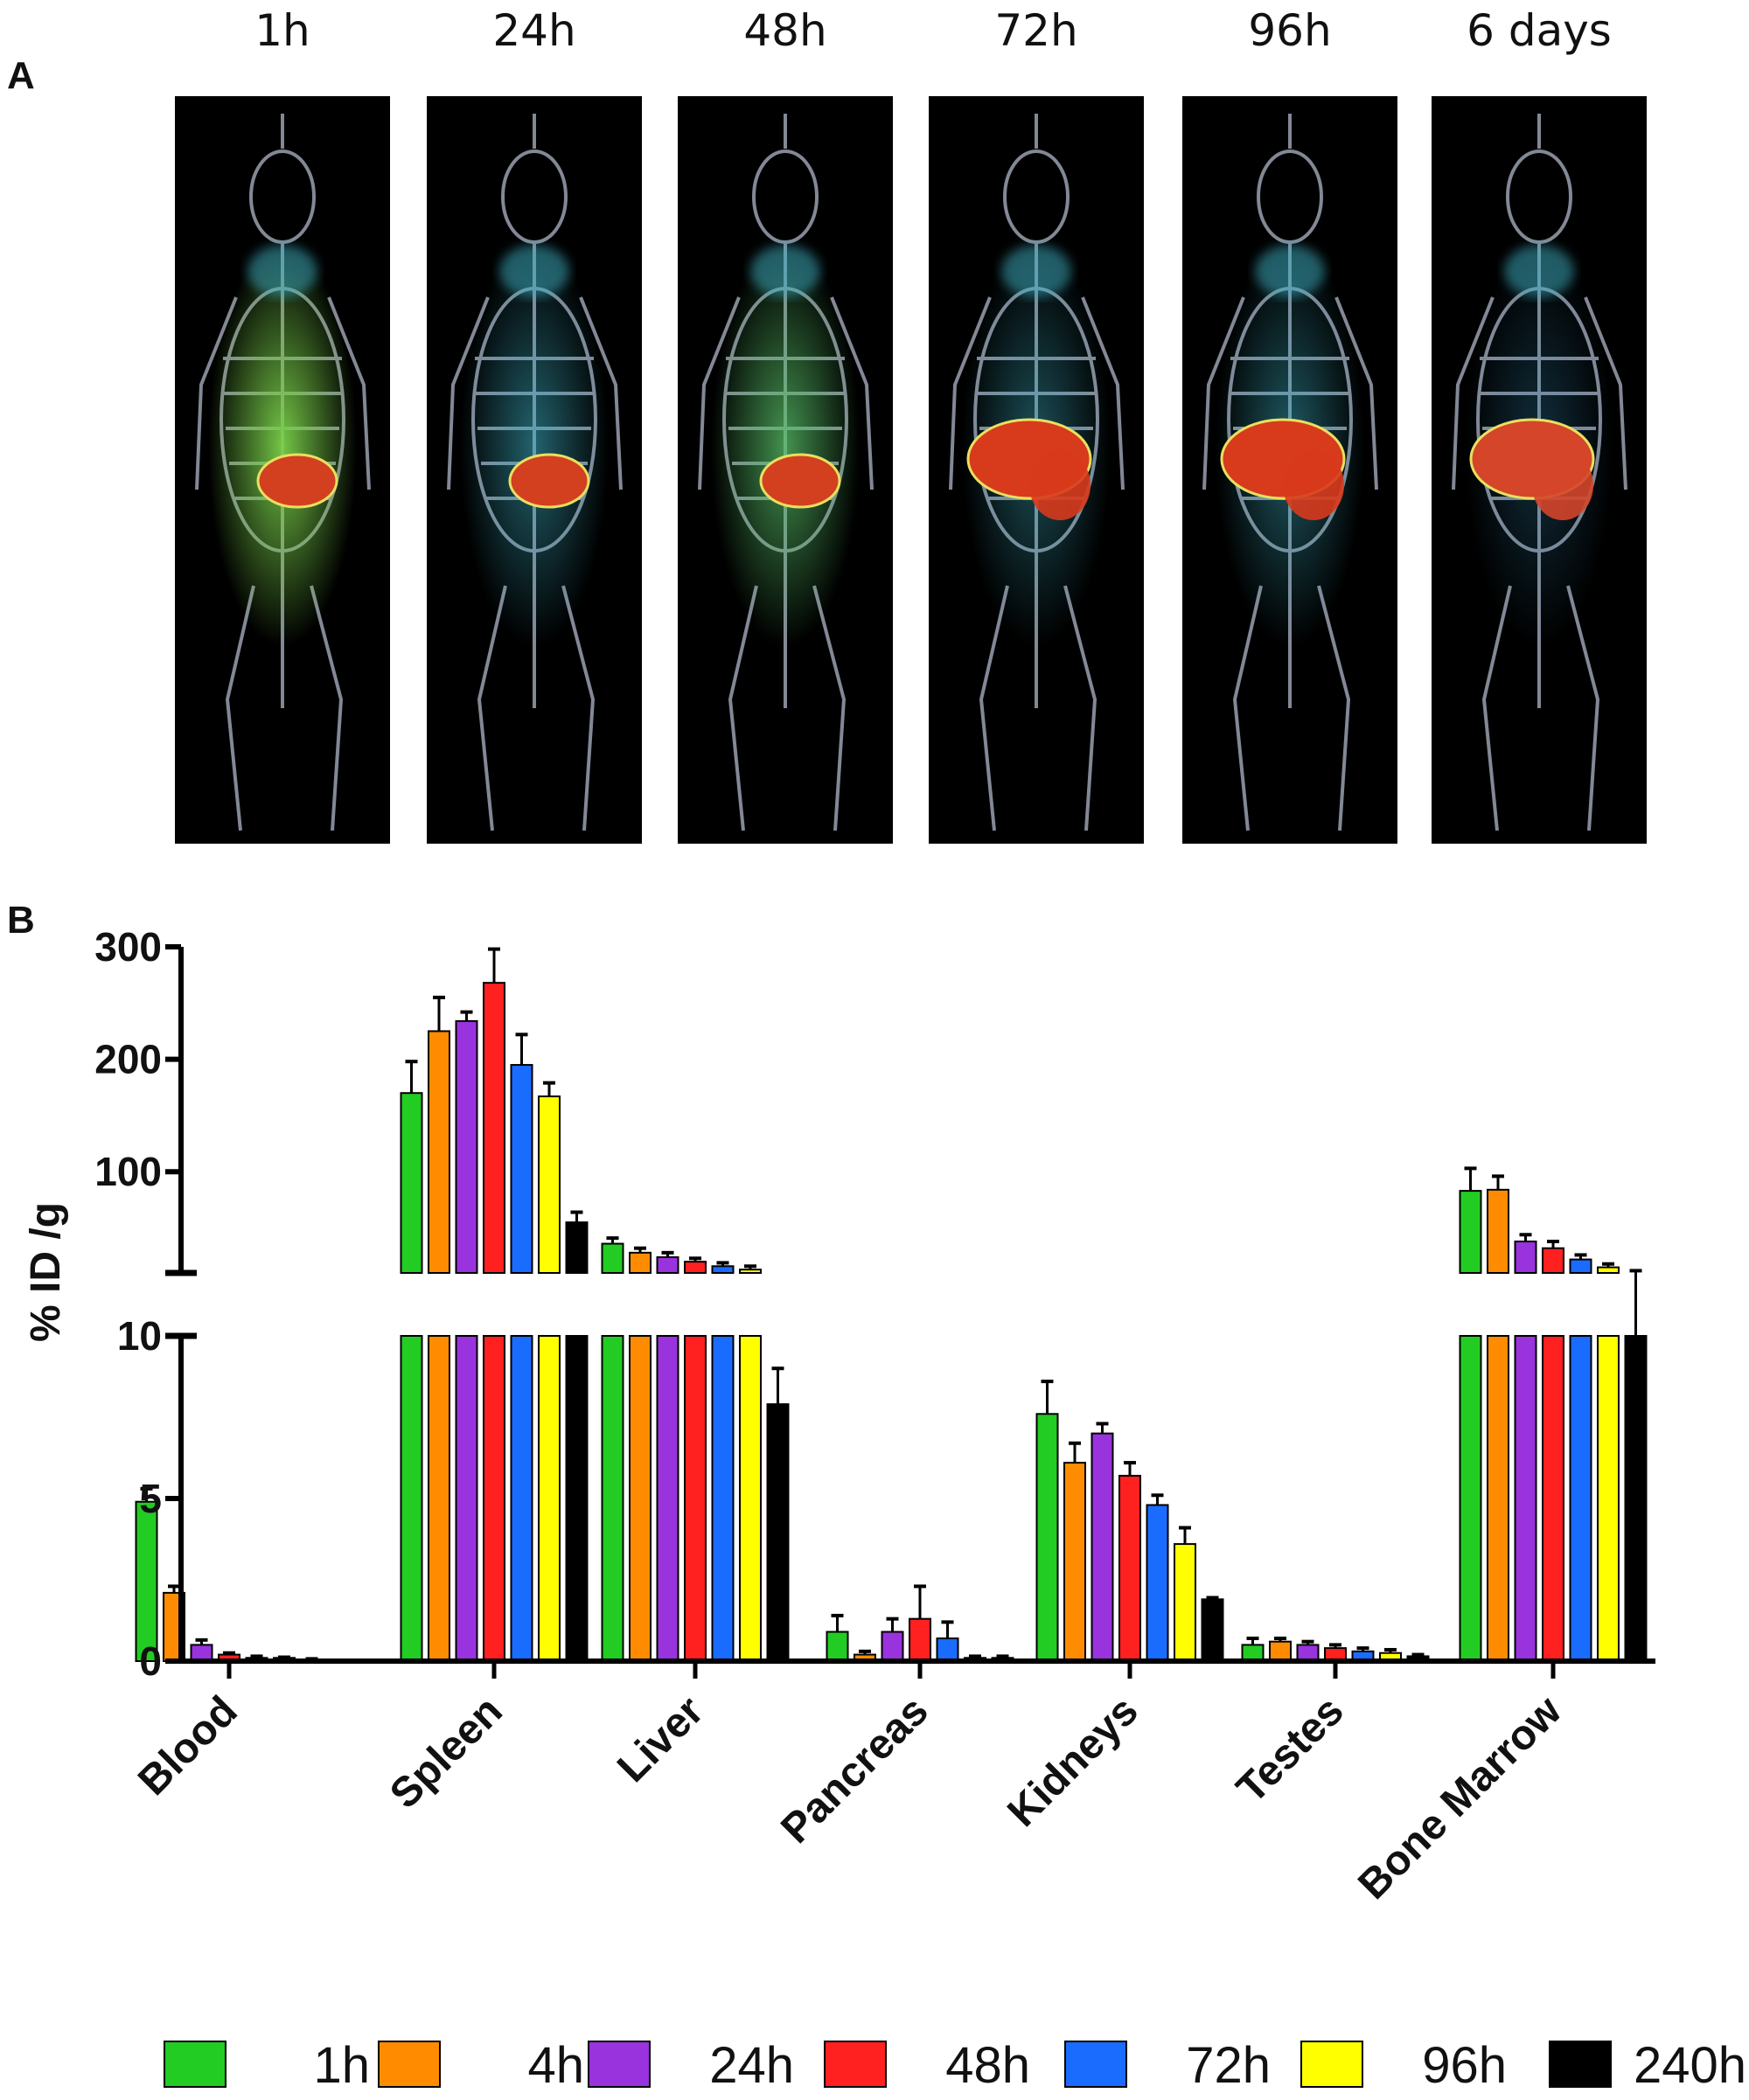  What do you see at coordinates (46, 1272) in the screenshot?
I see `y-axis-label: % ID /g` at bounding box center [46, 1272].